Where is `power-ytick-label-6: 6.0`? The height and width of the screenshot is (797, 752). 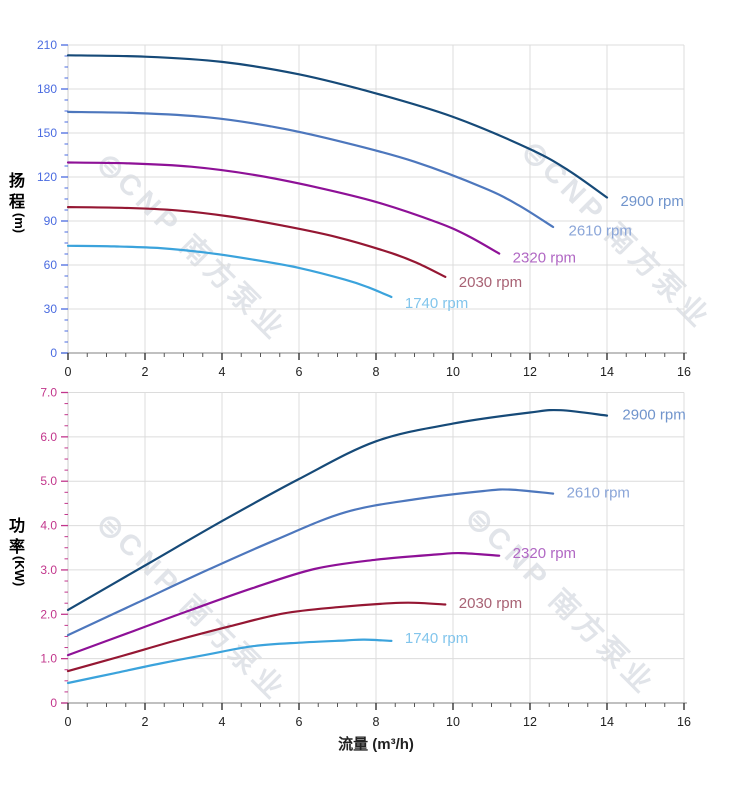 power-ytick-label-6: 6.0 is located at coordinates (48, 437).